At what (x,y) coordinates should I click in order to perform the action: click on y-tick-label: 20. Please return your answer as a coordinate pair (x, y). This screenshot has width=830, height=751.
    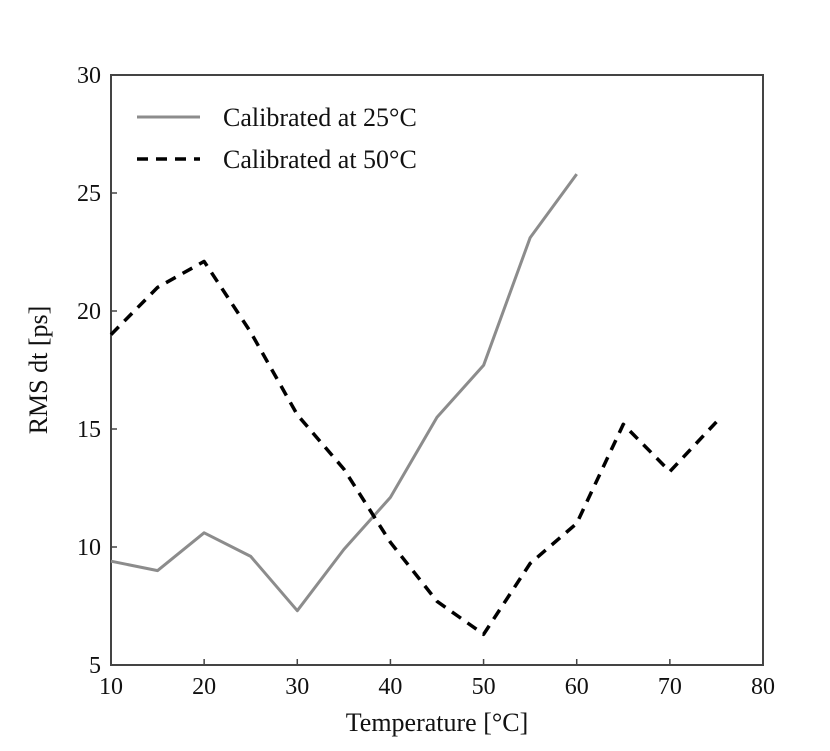
    Looking at the image, I should click on (89, 312).